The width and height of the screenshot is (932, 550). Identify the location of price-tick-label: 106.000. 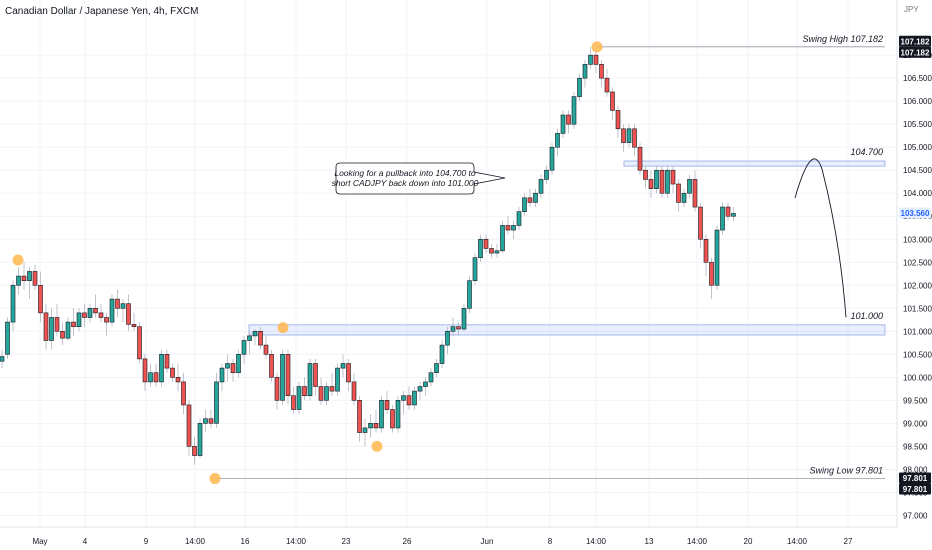
(917, 101).